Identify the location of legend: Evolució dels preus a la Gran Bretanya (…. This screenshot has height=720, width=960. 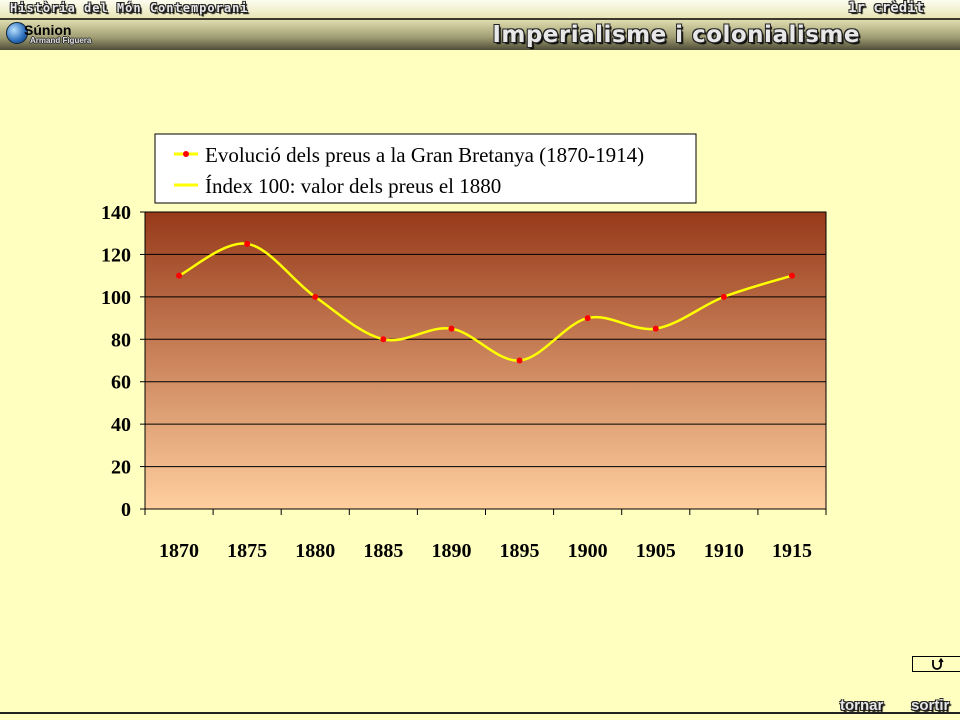
(425, 168).